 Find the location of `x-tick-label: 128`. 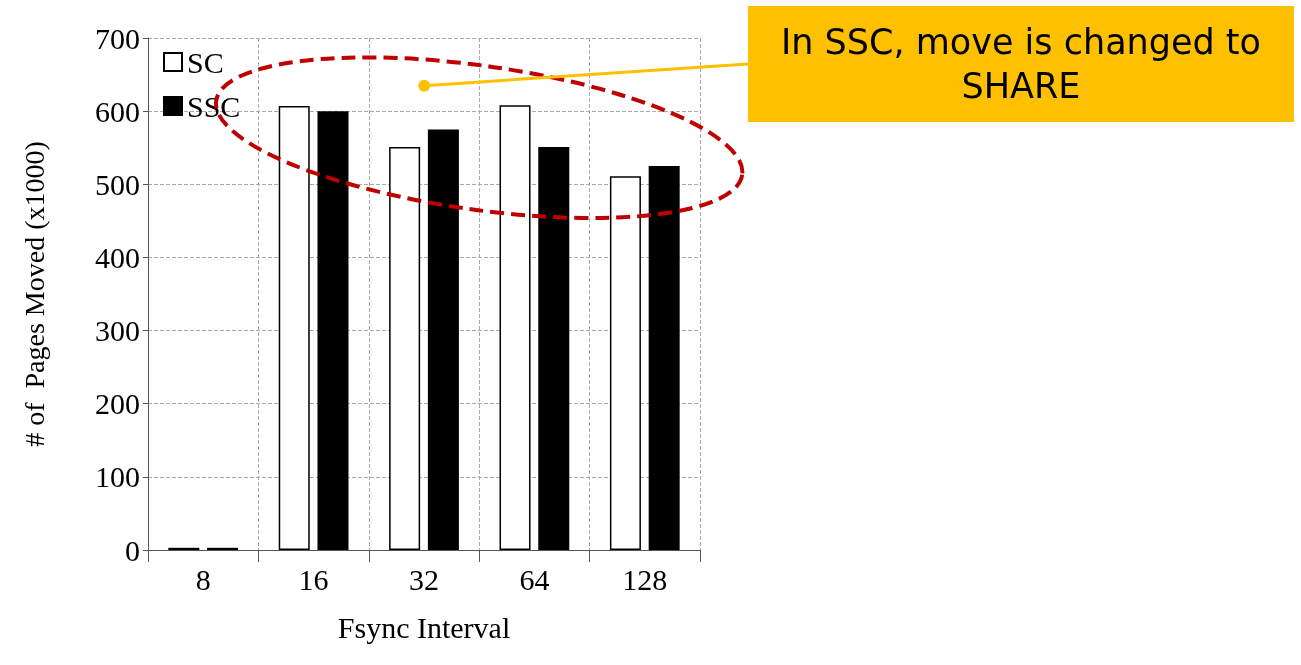

x-tick-label: 128 is located at coordinates (645, 579).